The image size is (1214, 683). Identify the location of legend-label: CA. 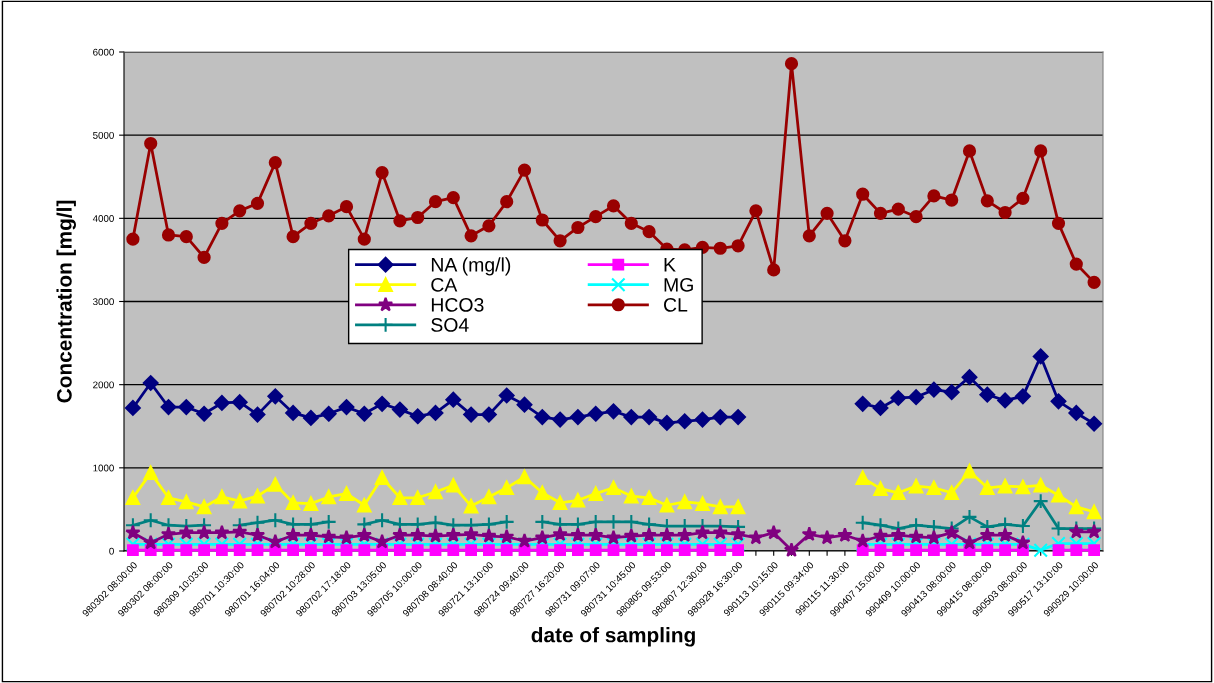
(444, 284).